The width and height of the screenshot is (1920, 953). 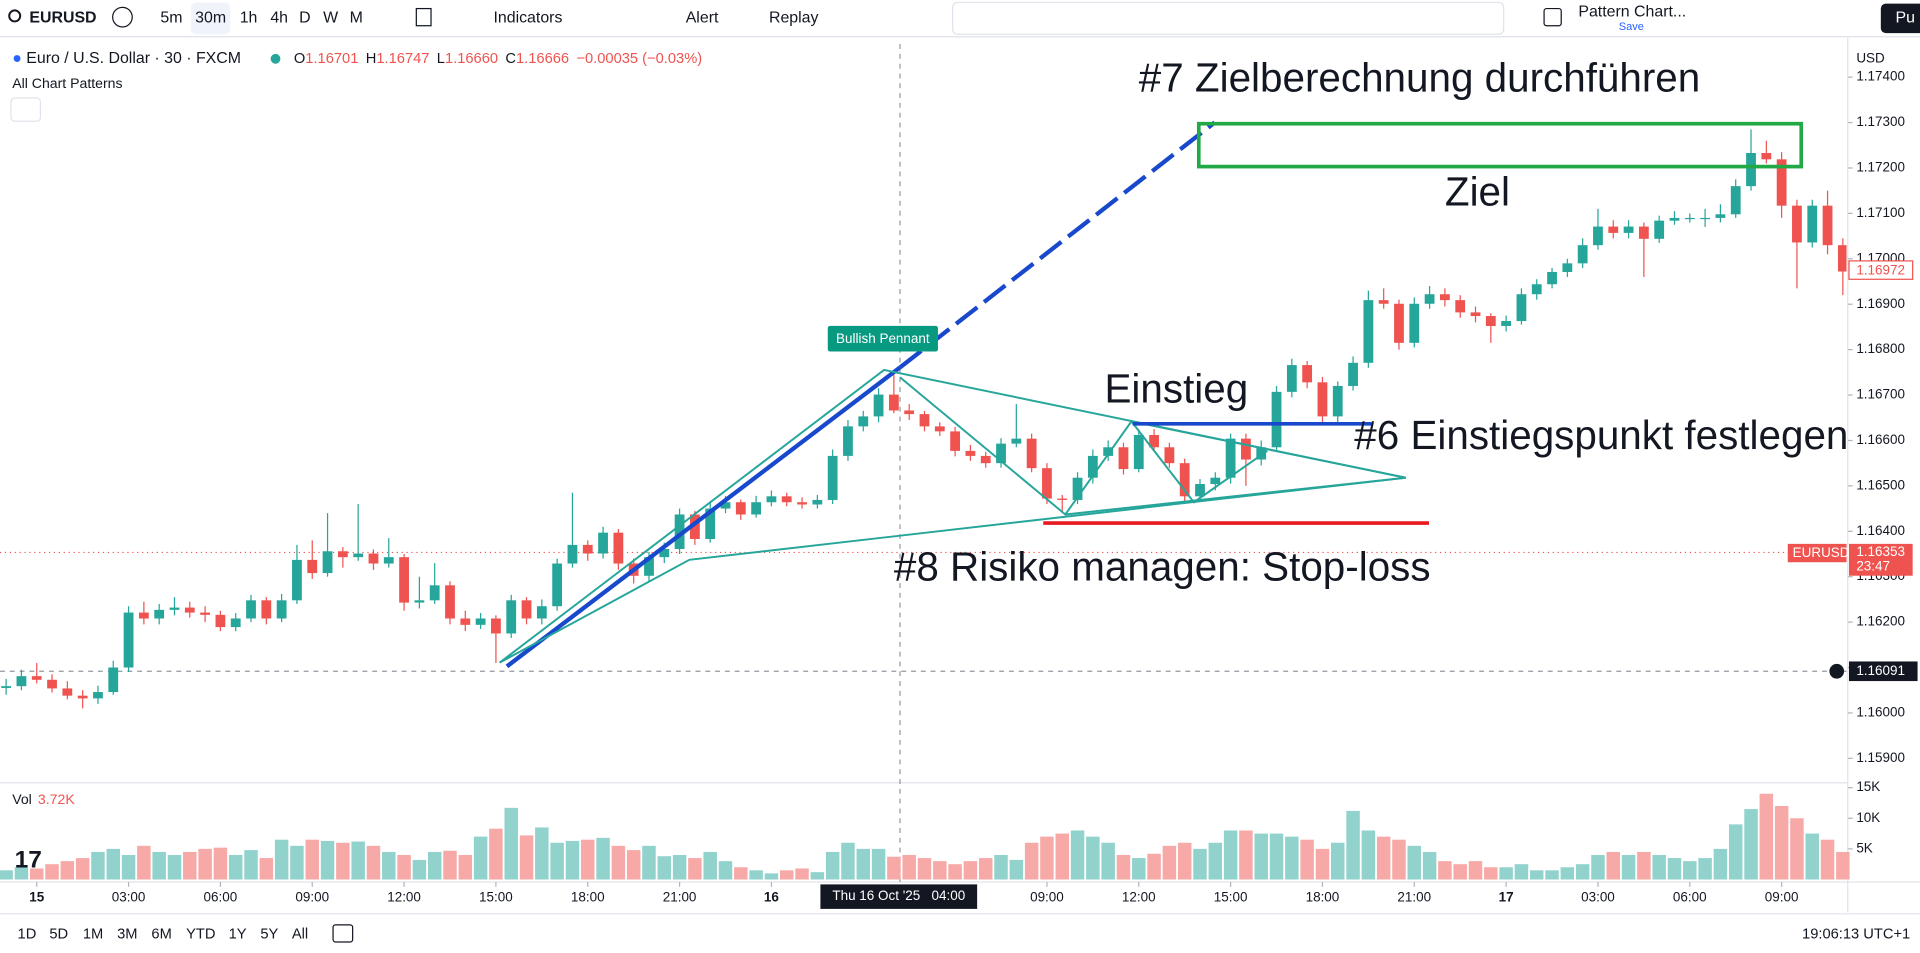 I want to click on interval-button: 5m, so click(x=171, y=18).